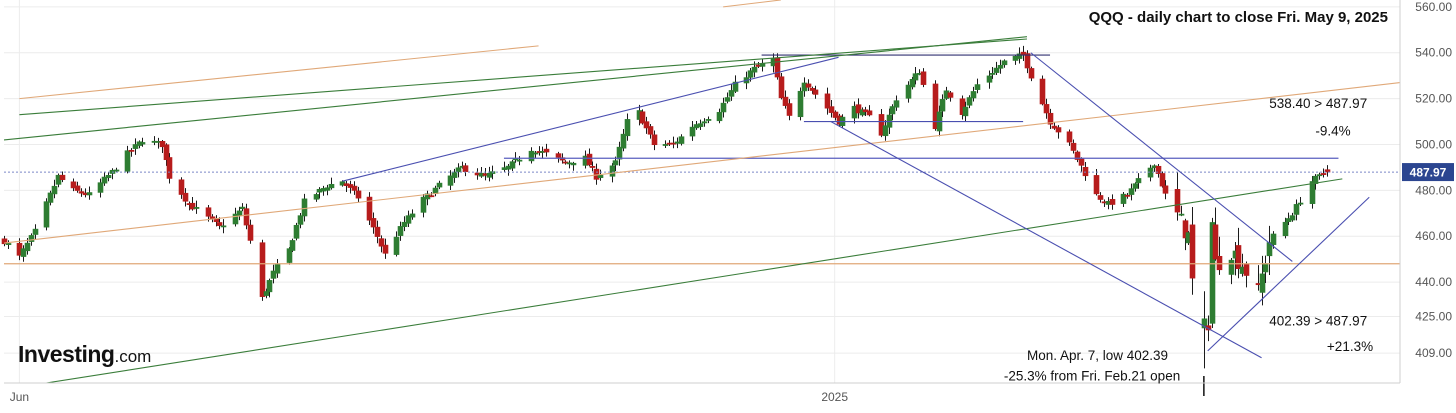 This screenshot has width=1456, height=413. What do you see at coordinates (1332, 130) in the screenshot?
I see `decline-annotation-2: -9.4%` at bounding box center [1332, 130].